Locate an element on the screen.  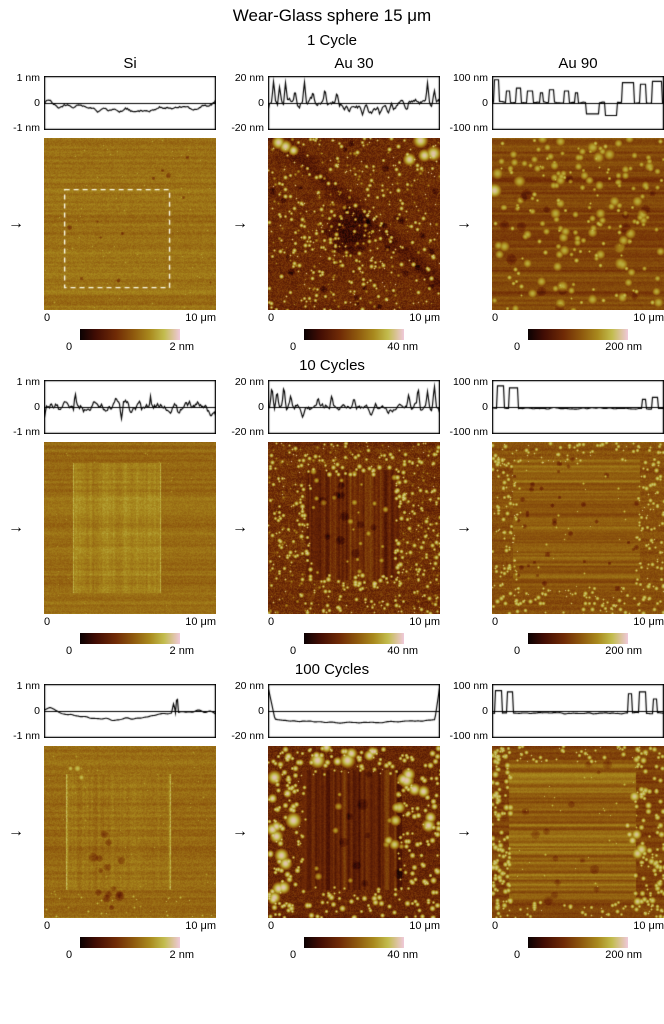
colorbar: 0 40 nm is located at coordinates (354, 645).